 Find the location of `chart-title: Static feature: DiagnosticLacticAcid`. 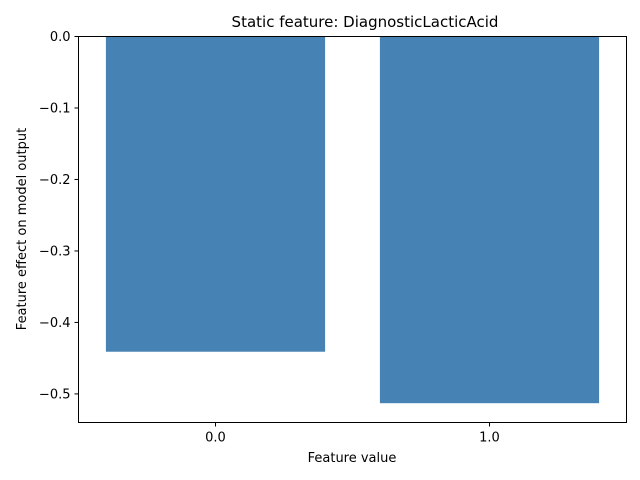

chart-title: Static feature: DiagnosticLacticAcid is located at coordinates (365, 22).